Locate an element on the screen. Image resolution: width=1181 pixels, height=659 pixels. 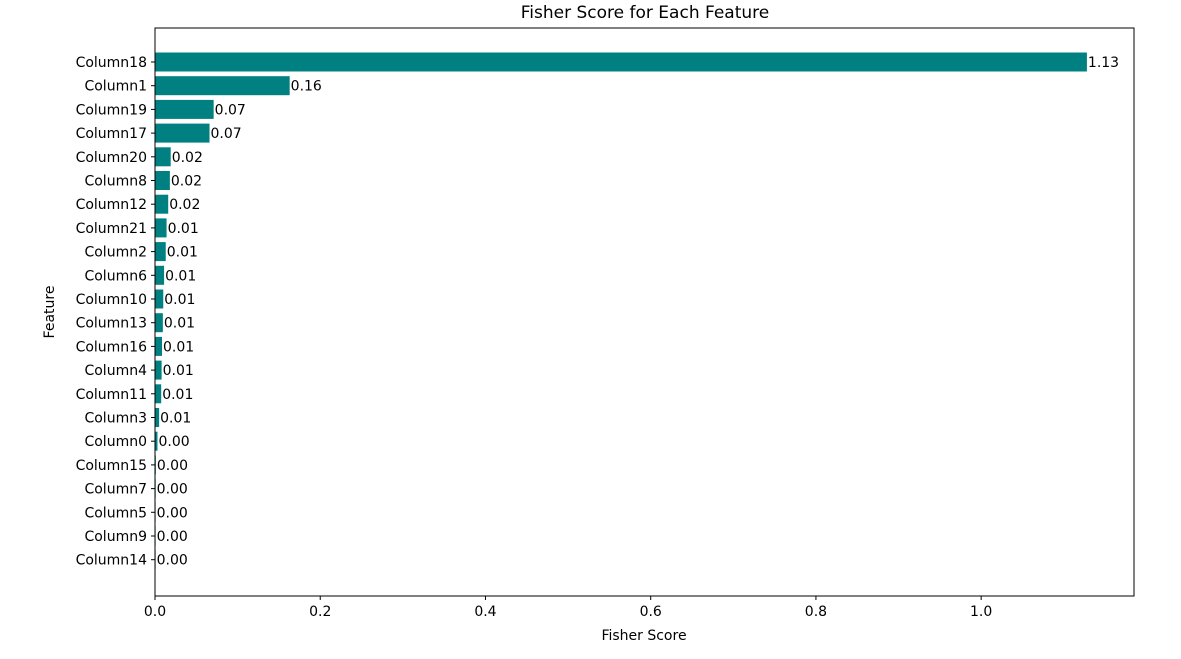
data-label-column8: 0.02 is located at coordinates (186, 182).